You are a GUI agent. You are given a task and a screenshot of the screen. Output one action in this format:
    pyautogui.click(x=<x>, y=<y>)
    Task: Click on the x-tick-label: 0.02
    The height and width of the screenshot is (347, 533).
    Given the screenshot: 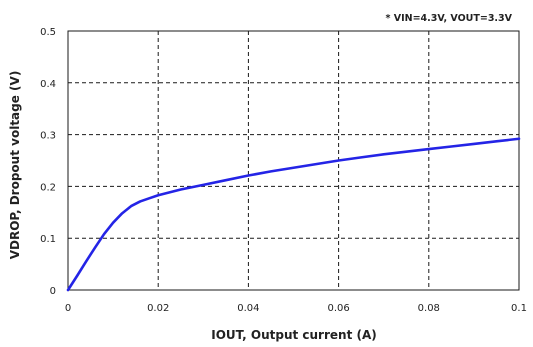 What is the action you would take?
    pyautogui.click(x=158, y=308)
    